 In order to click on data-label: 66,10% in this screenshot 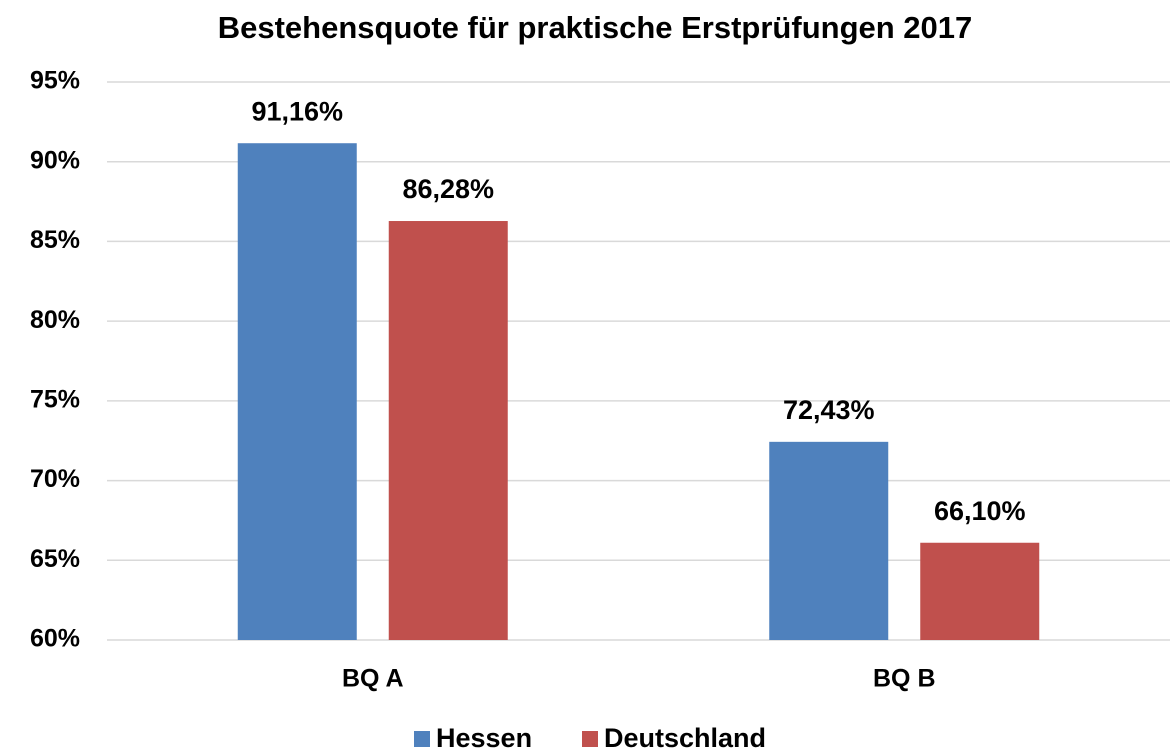, I will do `click(980, 511)`.